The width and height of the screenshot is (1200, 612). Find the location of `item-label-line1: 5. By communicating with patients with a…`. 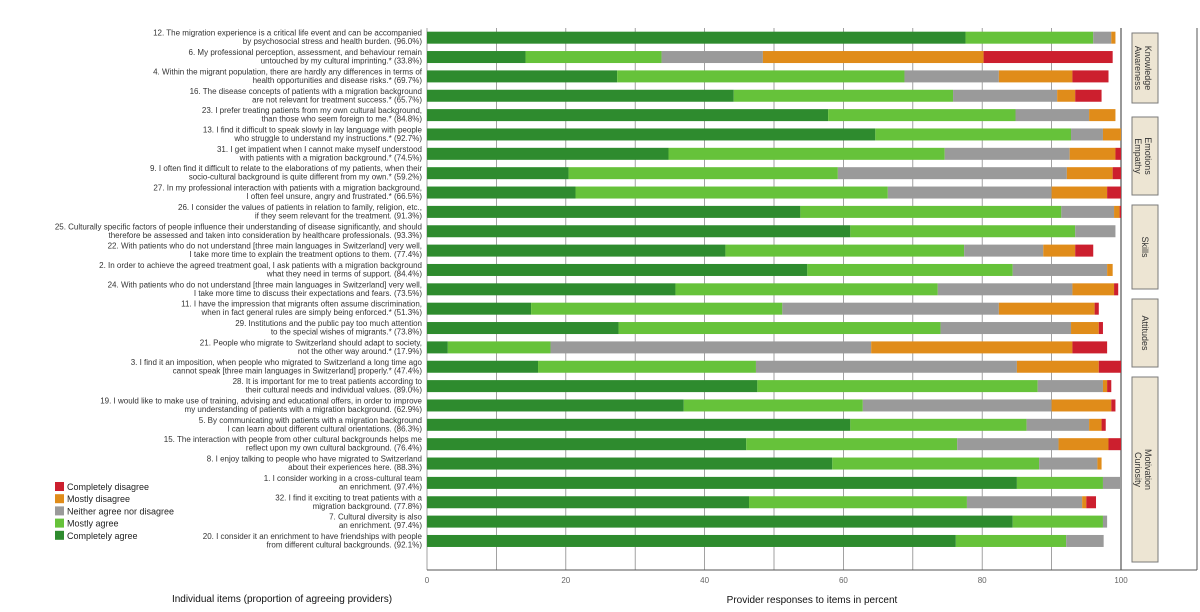

item-label-line1: 5. By communicating with patients with a… is located at coordinates (310, 420).